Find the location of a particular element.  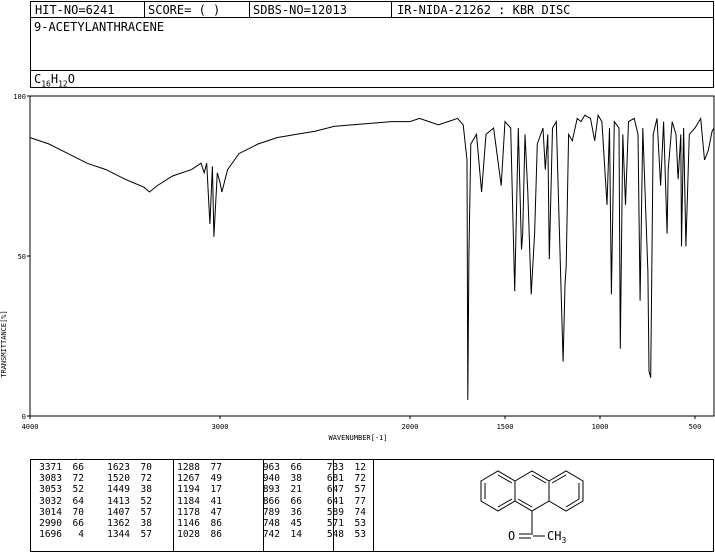

middle-ring is located at coordinates (532, 491).